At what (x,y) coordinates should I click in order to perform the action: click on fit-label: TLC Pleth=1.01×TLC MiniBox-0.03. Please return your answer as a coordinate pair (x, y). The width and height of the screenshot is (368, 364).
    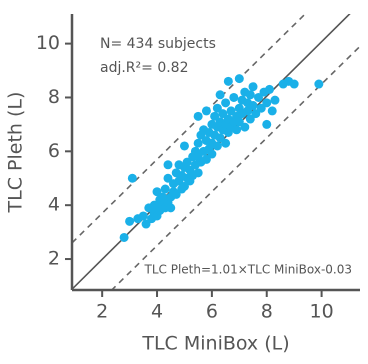
    Looking at the image, I should click on (248, 270).